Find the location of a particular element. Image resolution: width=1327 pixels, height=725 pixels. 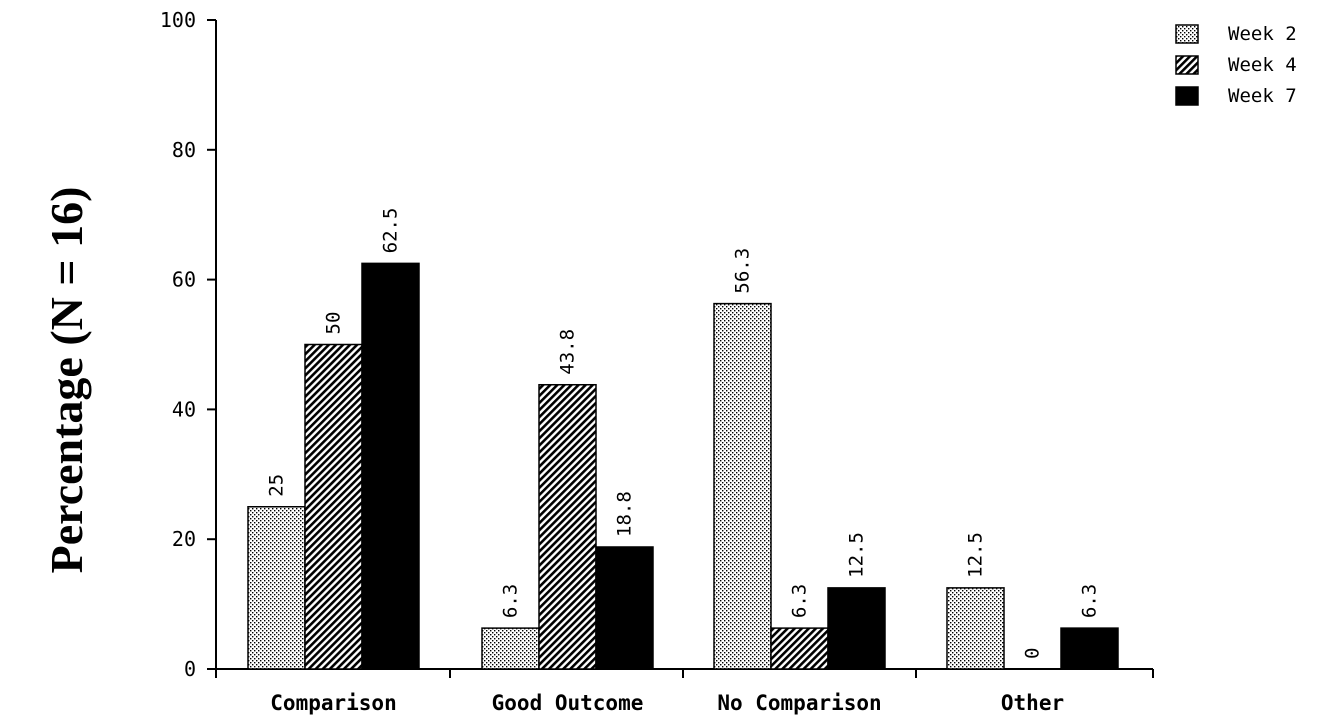

x-category-labels: Comparison Good Outcome No Comparison Other is located at coordinates (667, 703).